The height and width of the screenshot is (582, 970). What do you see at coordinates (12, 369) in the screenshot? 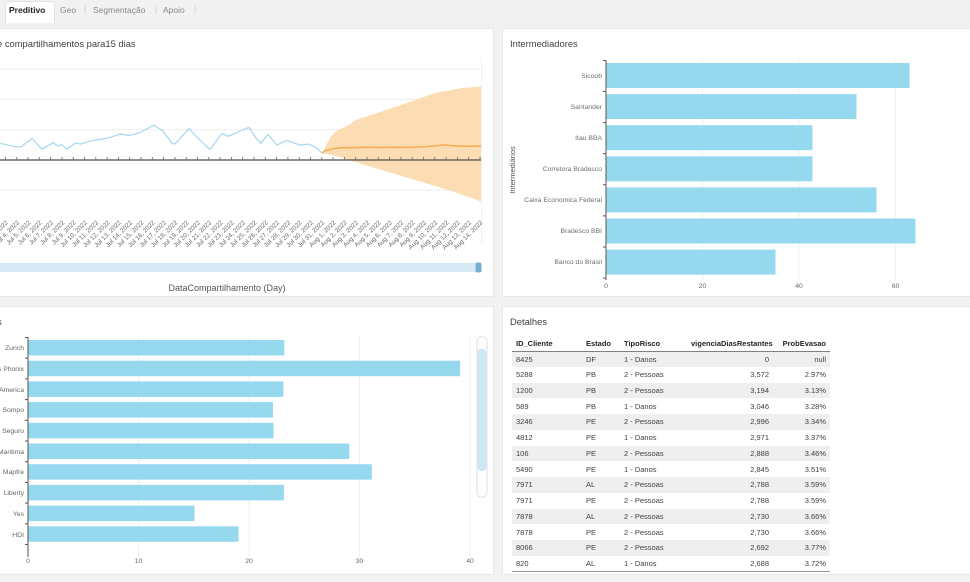
I see `svg-text: s Phonix` at bounding box center [12, 369].